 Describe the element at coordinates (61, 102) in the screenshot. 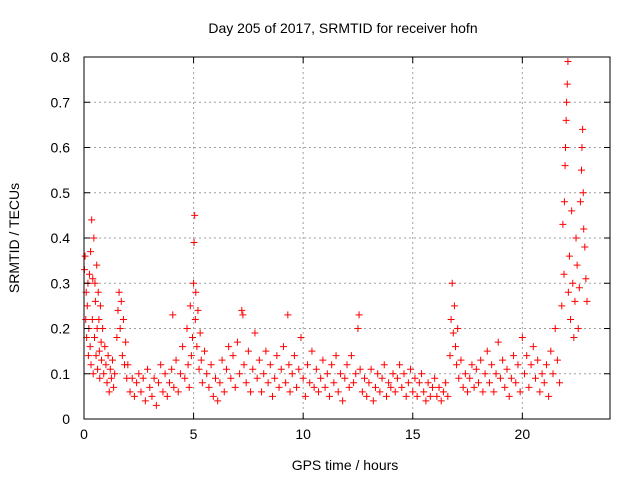

I see `y-tick-label: 0.7` at that location.